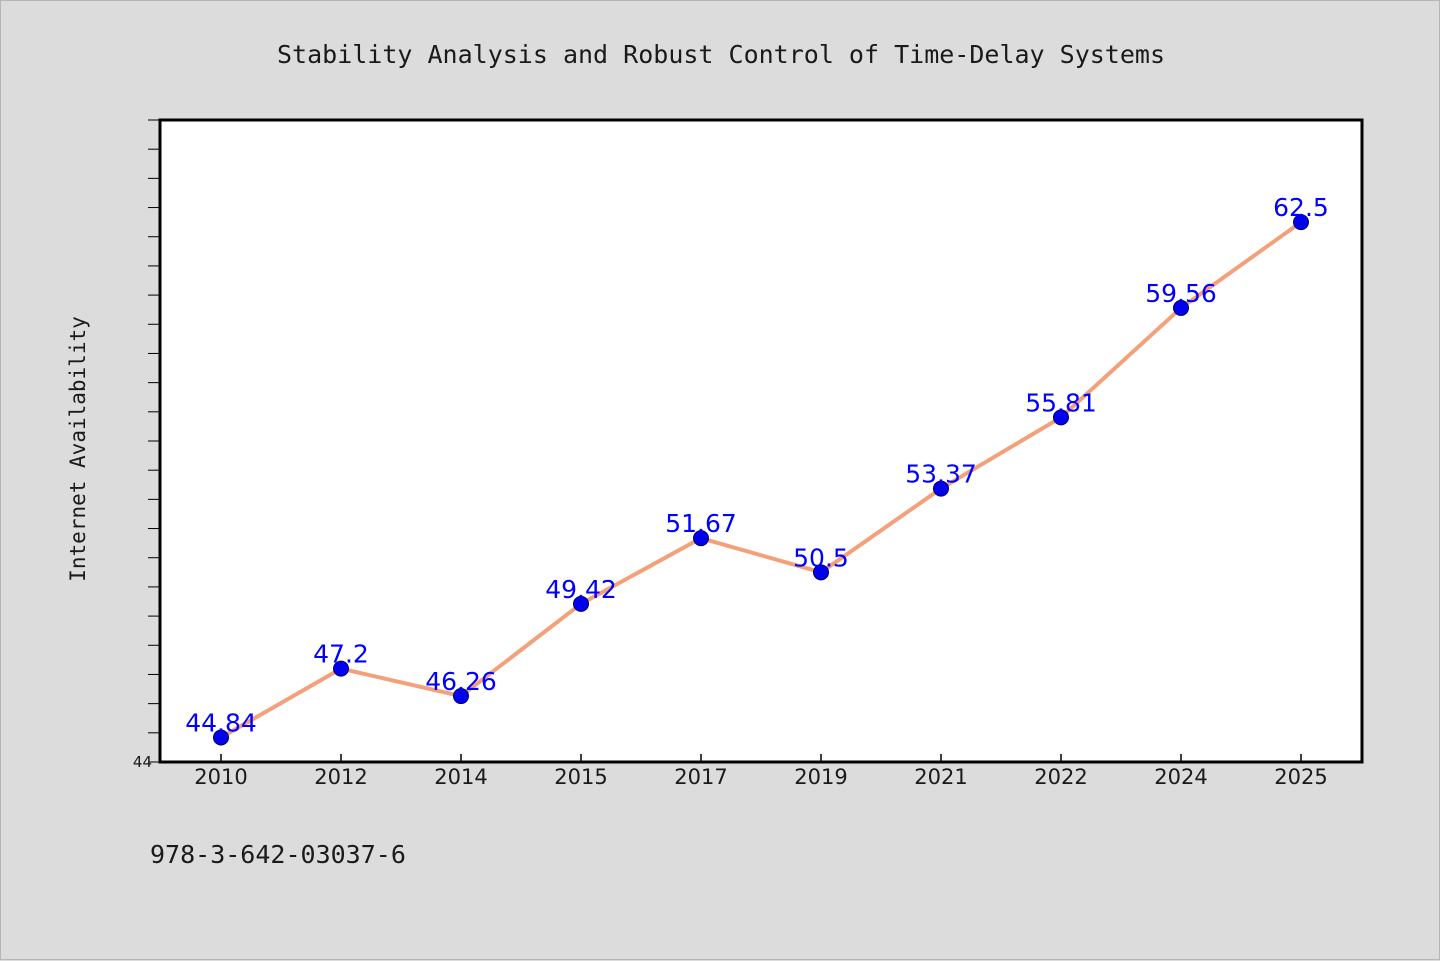 This screenshot has height=961, width=1440. I want to click on data-label: 55.81, so click(1061, 402).